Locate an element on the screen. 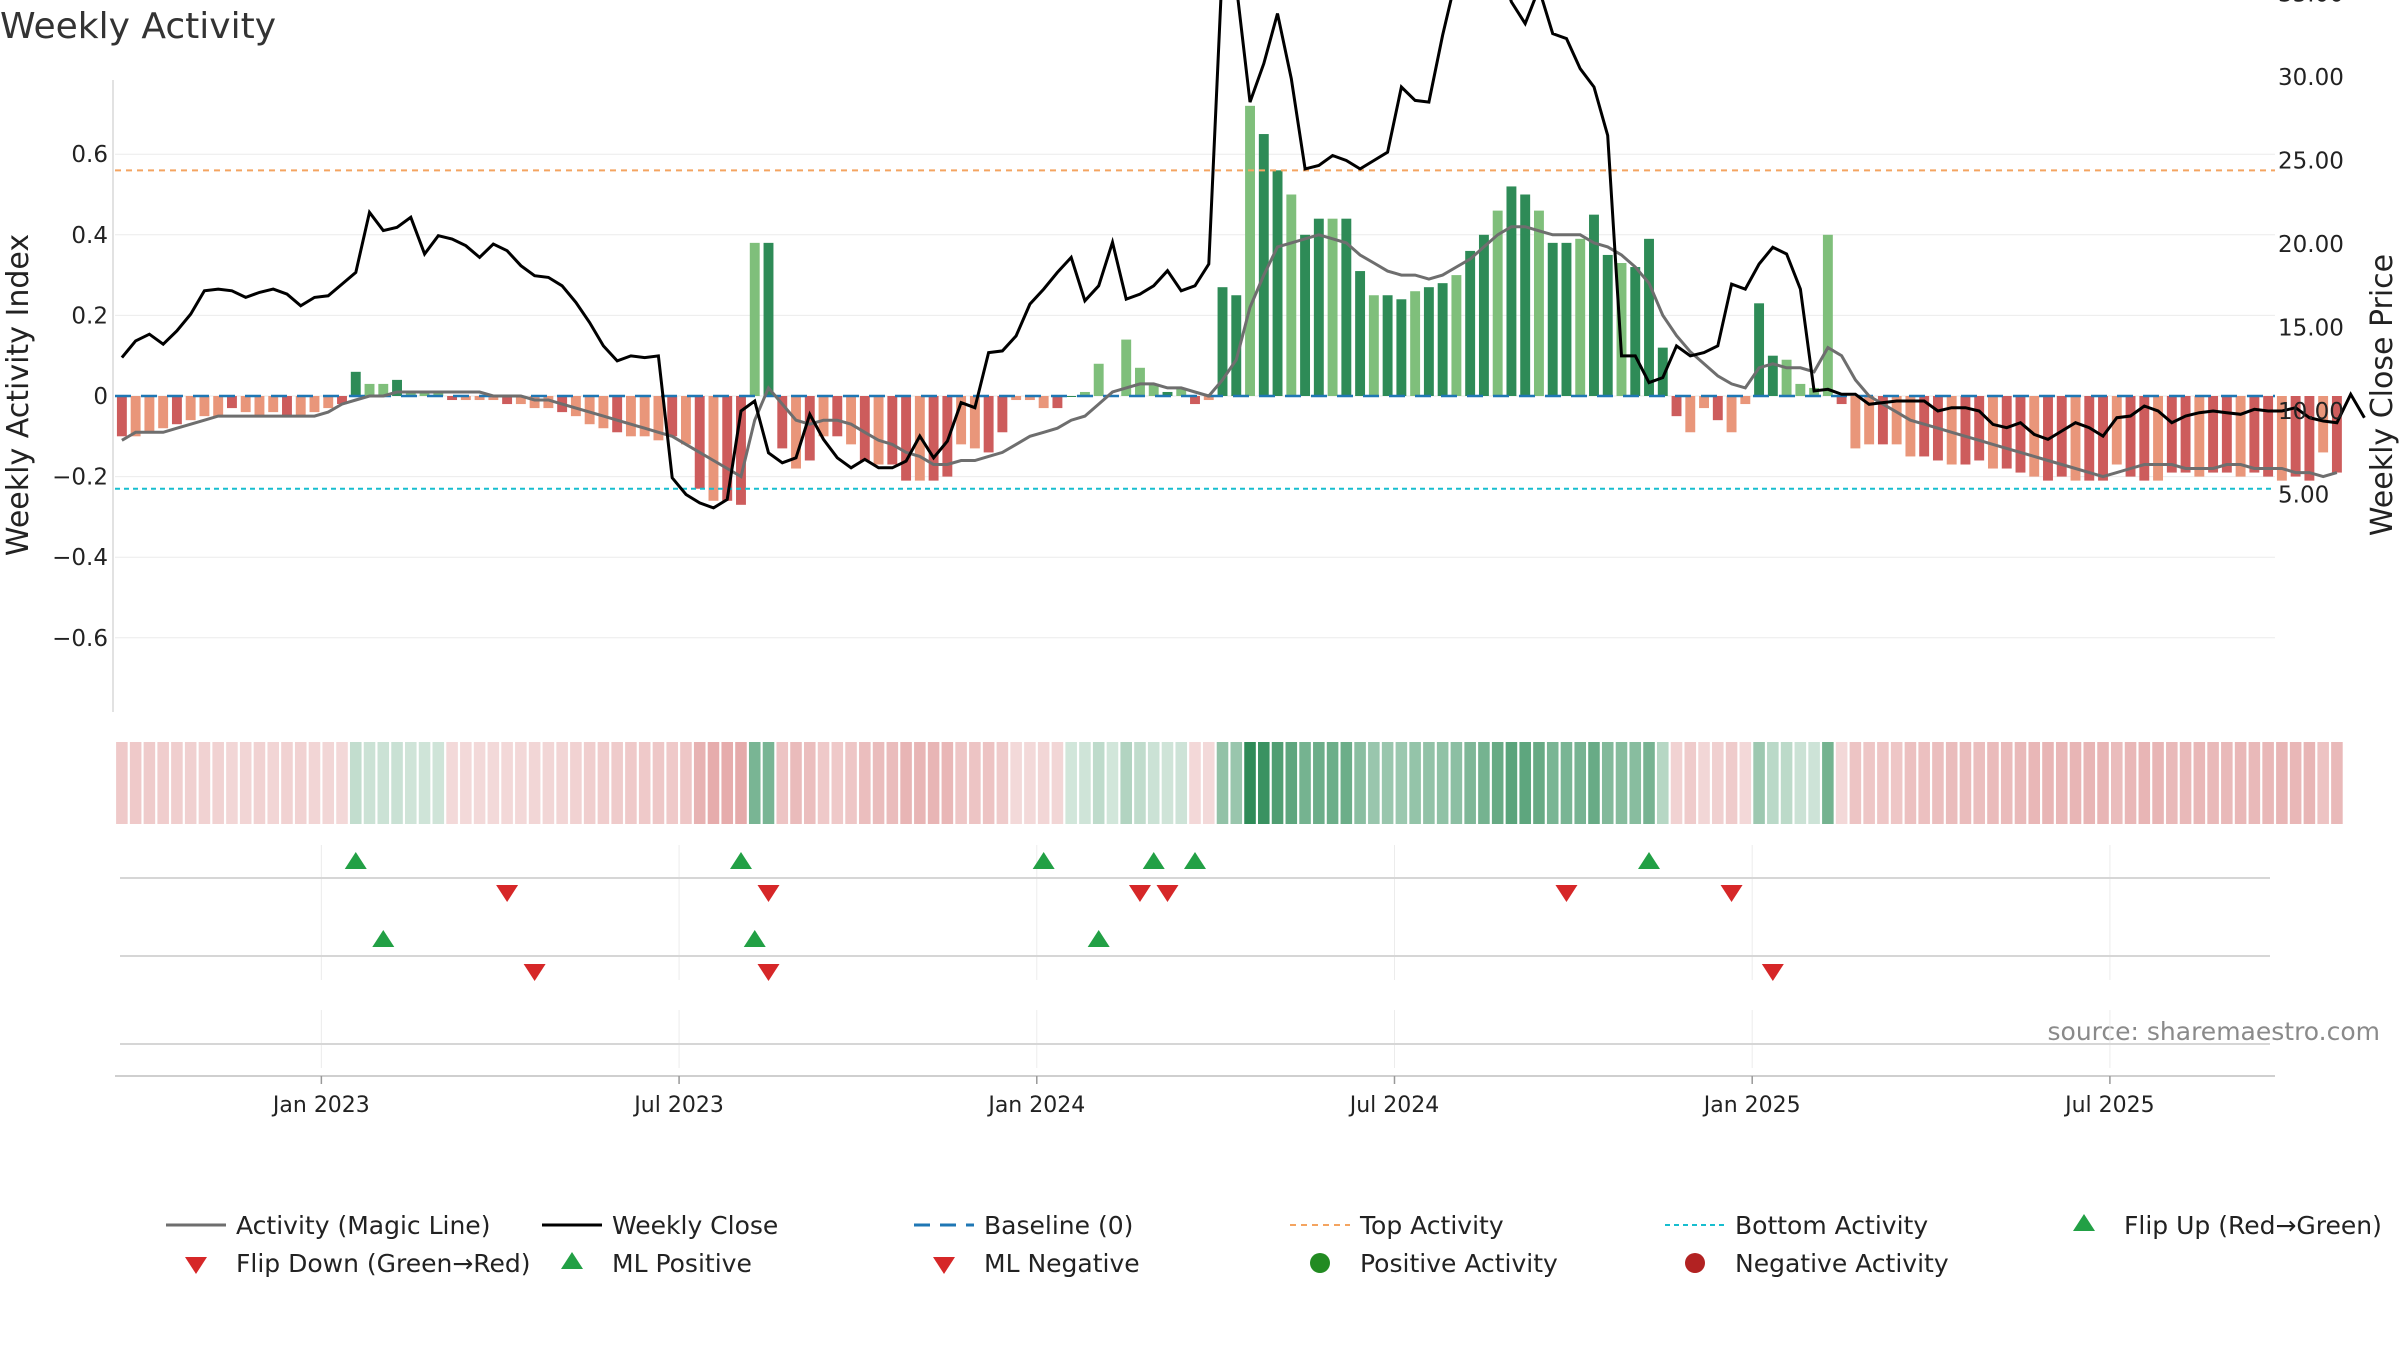  activity-strip is located at coordinates (1229, 783).